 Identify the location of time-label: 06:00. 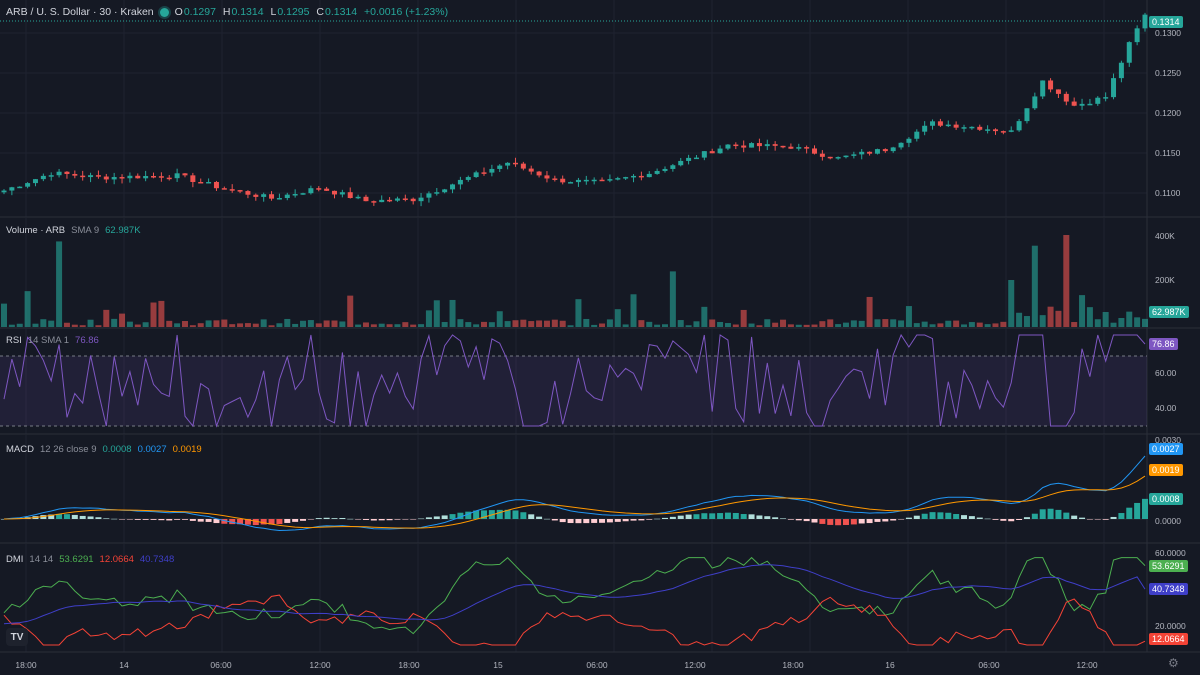
(597, 665).